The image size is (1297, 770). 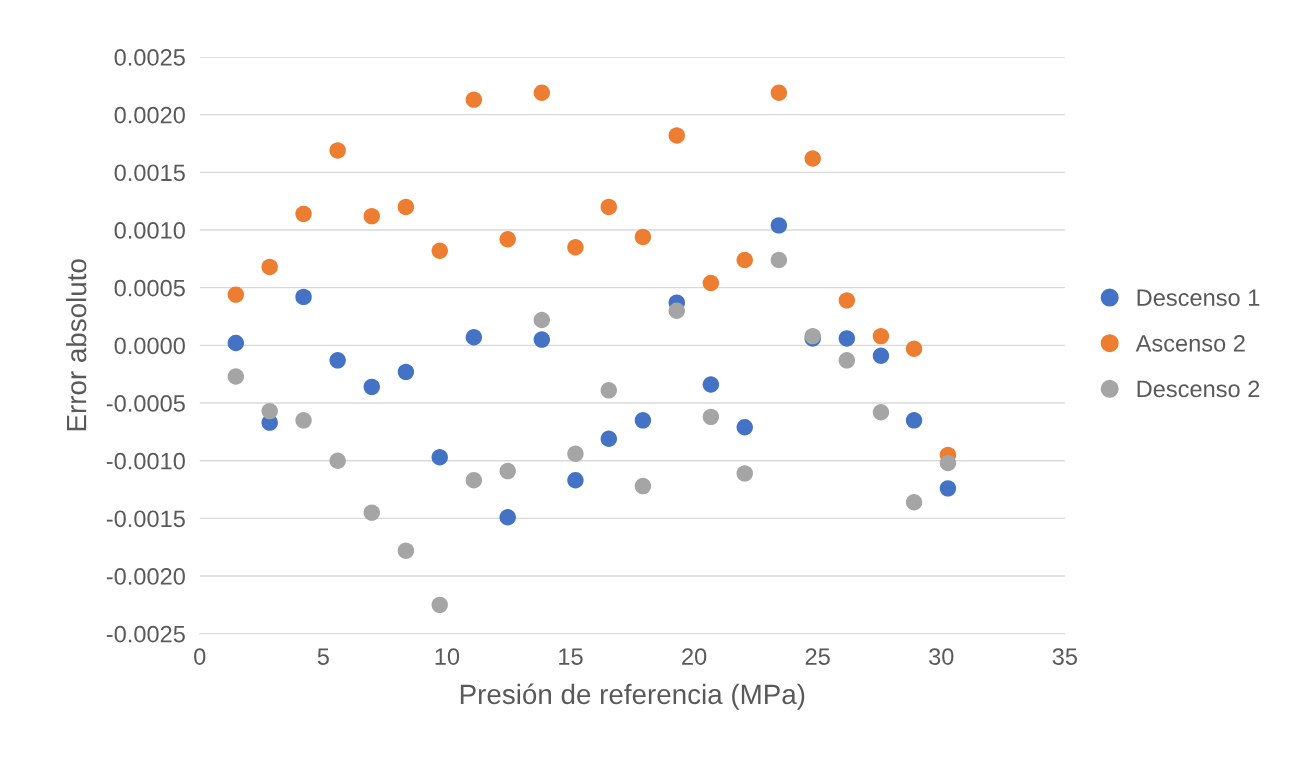 What do you see at coordinates (1064, 656) in the screenshot?
I see `x-tick-label: 35` at bounding box center [1064, 656].